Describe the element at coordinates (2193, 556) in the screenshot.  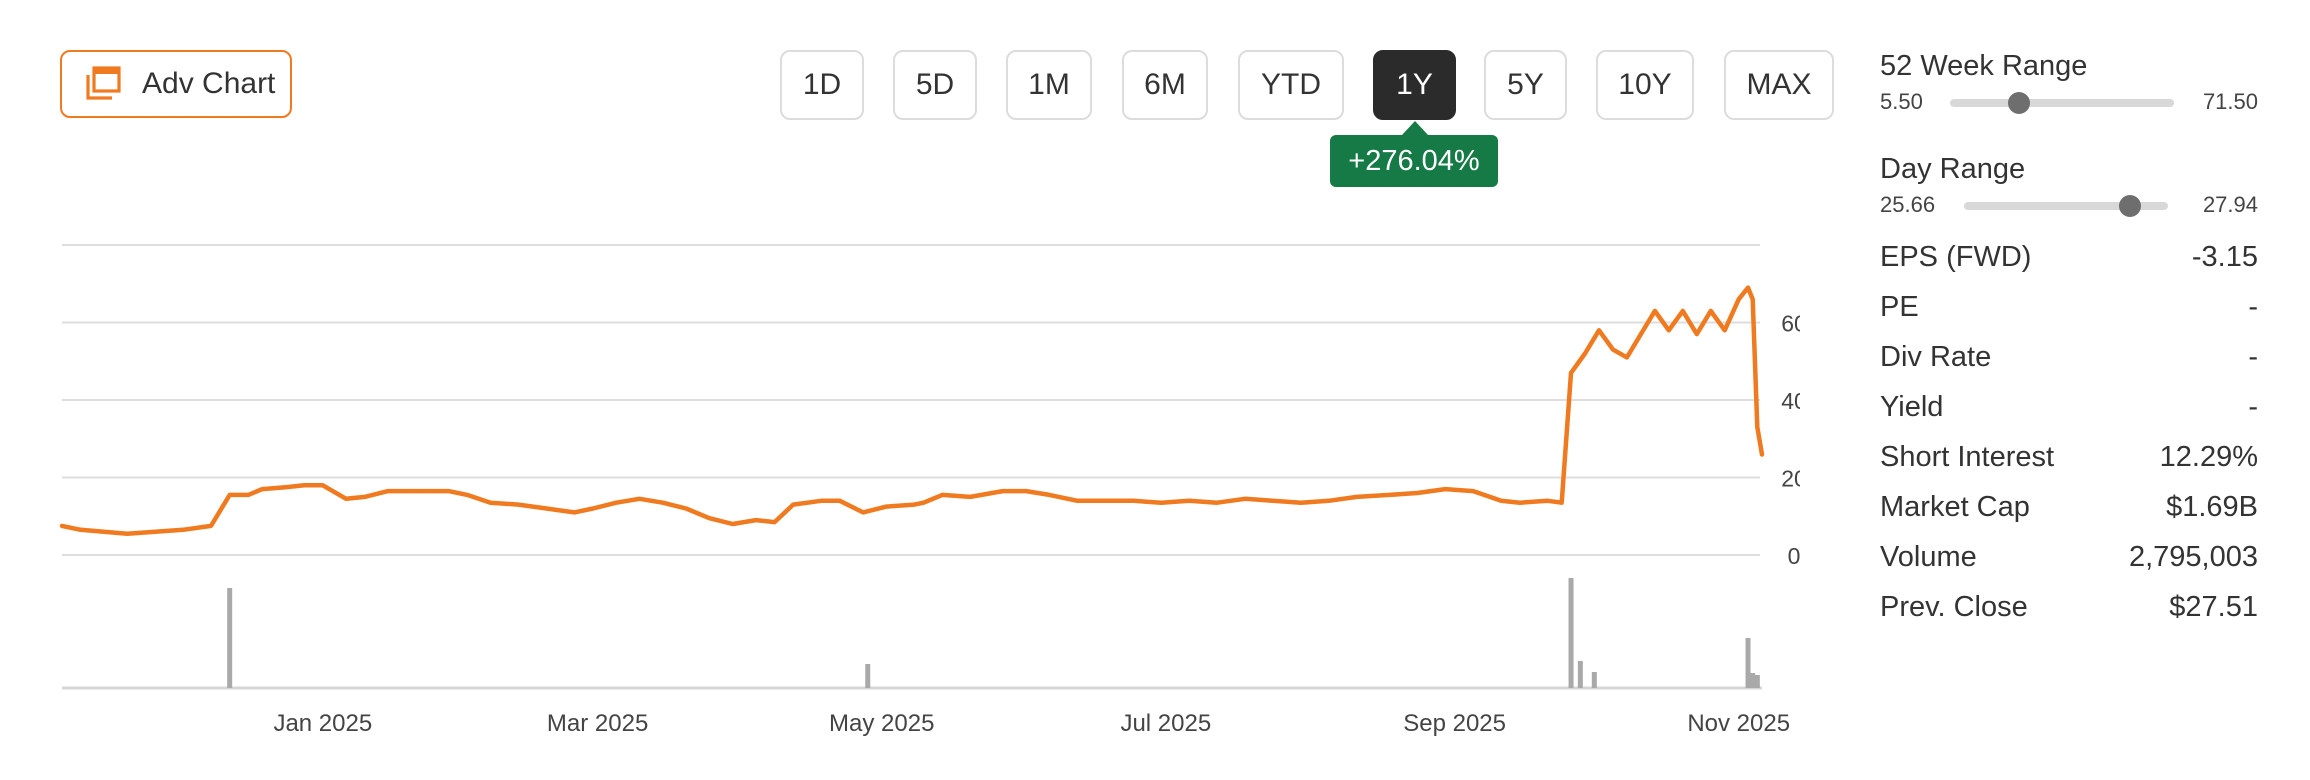
I see `stat-value: 2,795,003` at that location.